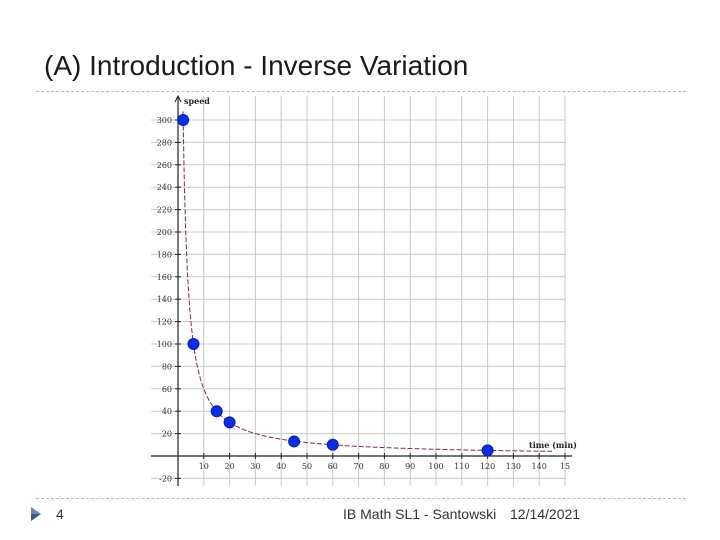 The height and width of the screenshot is (540, 720). Describe the element at coordinates (164, 322) in the screenshot. I see `y-tick-label: 120` at that location.